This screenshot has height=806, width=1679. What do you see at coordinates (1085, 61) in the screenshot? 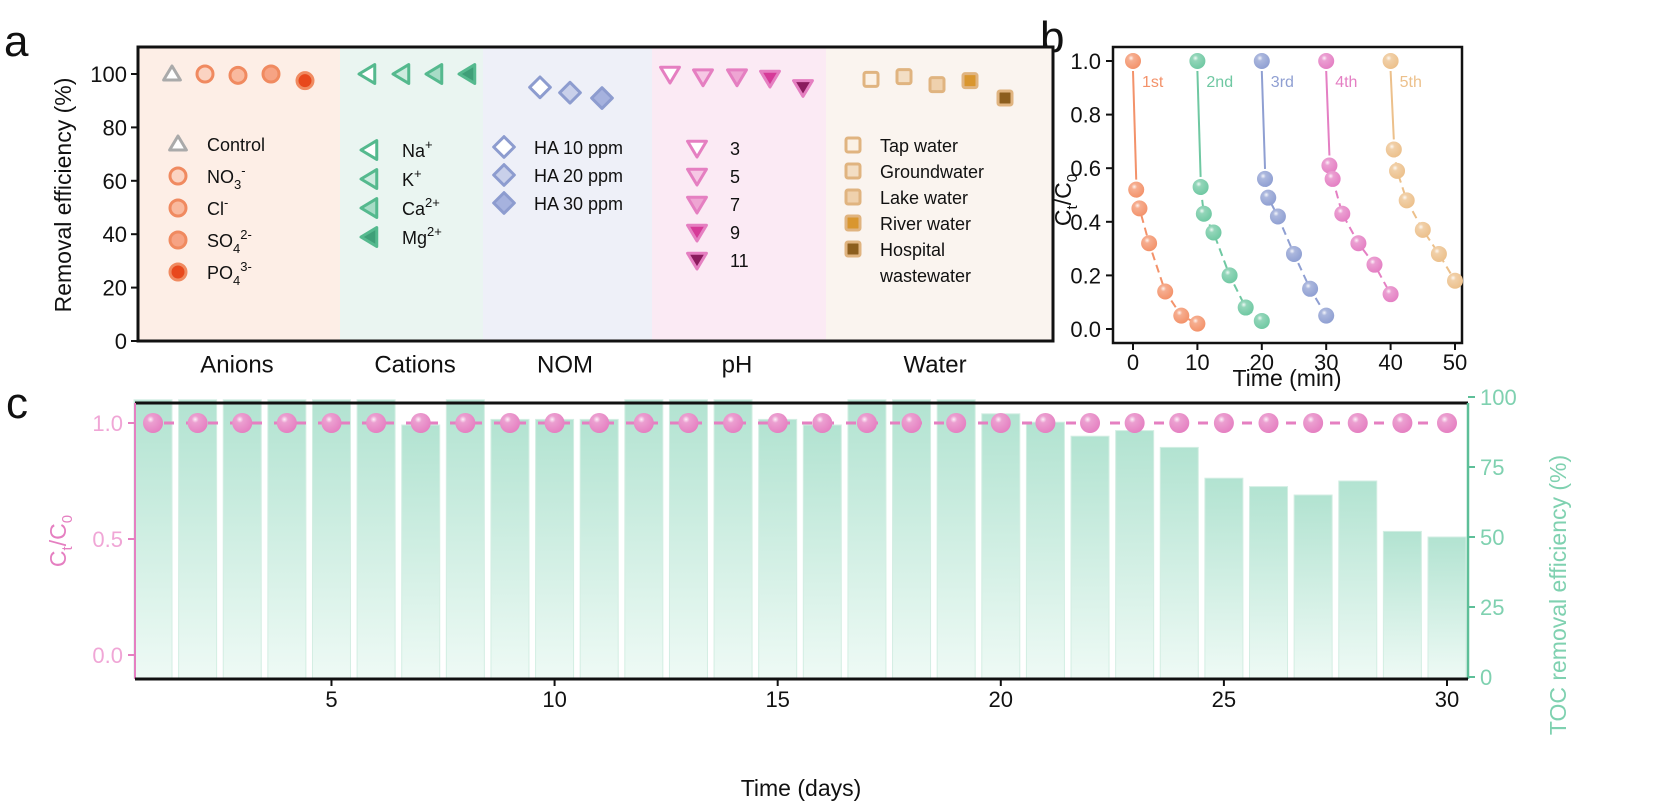
I see `panel-b-y-tick-label: 1.0` at bounding box center [1085, 61].